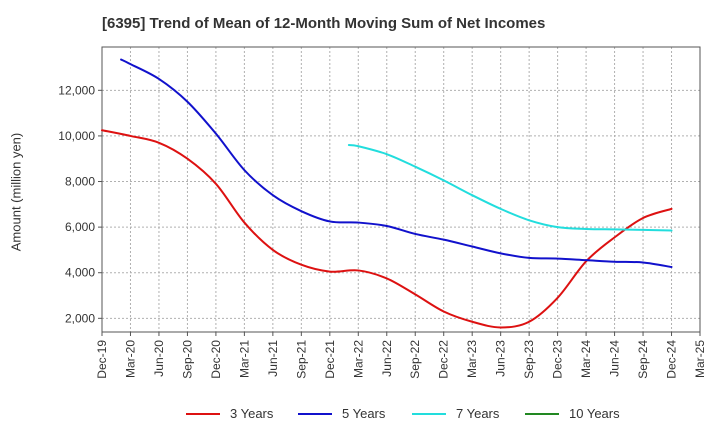 This screenshot has width=720, height=440. I want to click on legend-label-5-years: 5 Years, so click(364, 413).